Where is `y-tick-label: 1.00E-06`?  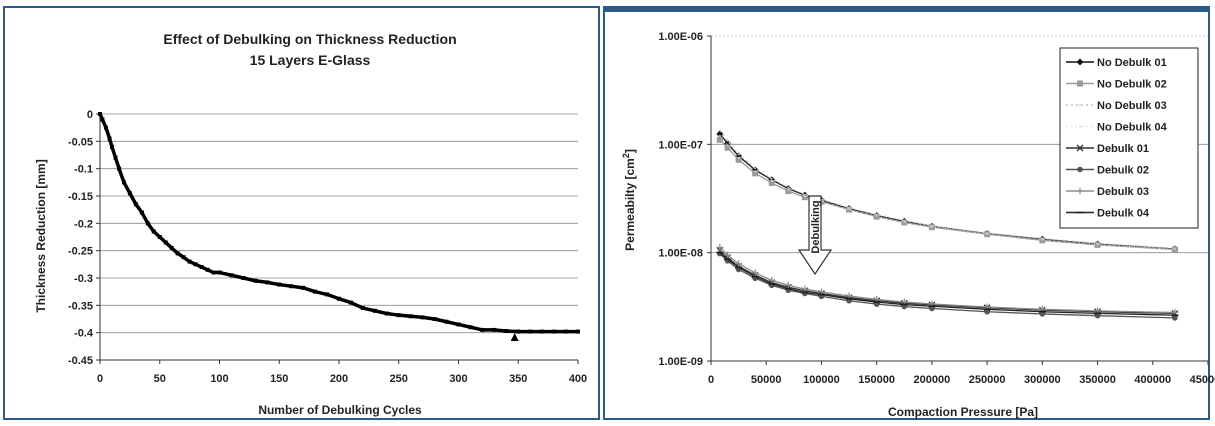 y-tick-label: 1.00E-06 is located at coordinates (680, 37).